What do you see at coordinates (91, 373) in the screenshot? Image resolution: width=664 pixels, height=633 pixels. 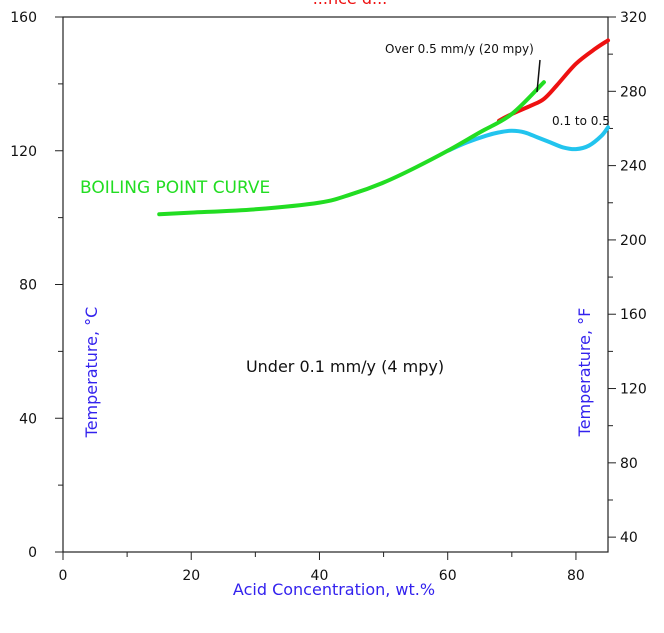 I see `y-axis-left-title: Temperature, °C` at bounding box center [91, 373].